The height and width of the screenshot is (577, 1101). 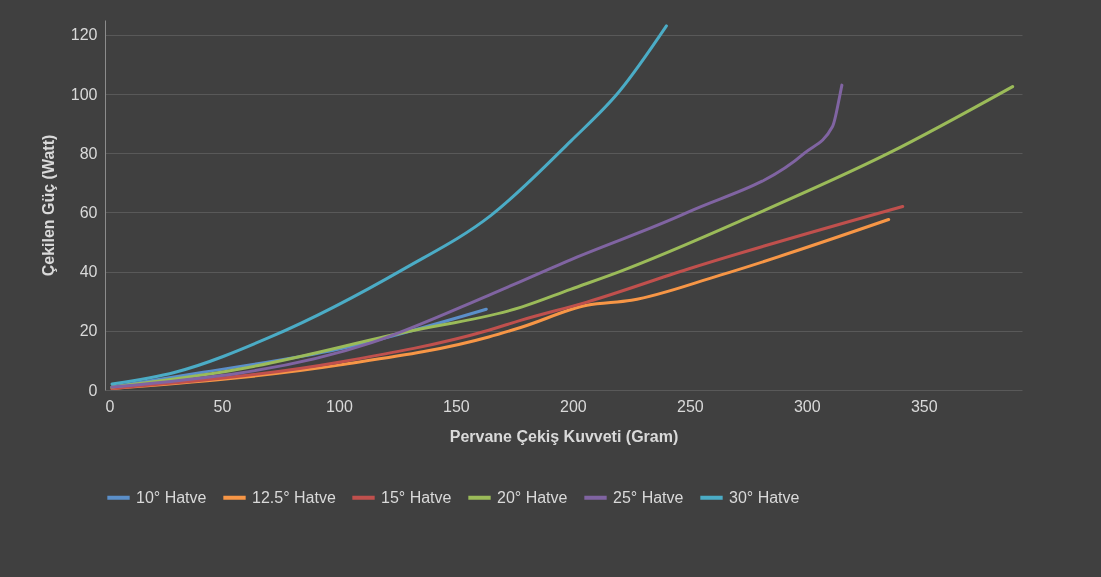 I want to click on y-tick-label: 120, so click(x=84, y=35).